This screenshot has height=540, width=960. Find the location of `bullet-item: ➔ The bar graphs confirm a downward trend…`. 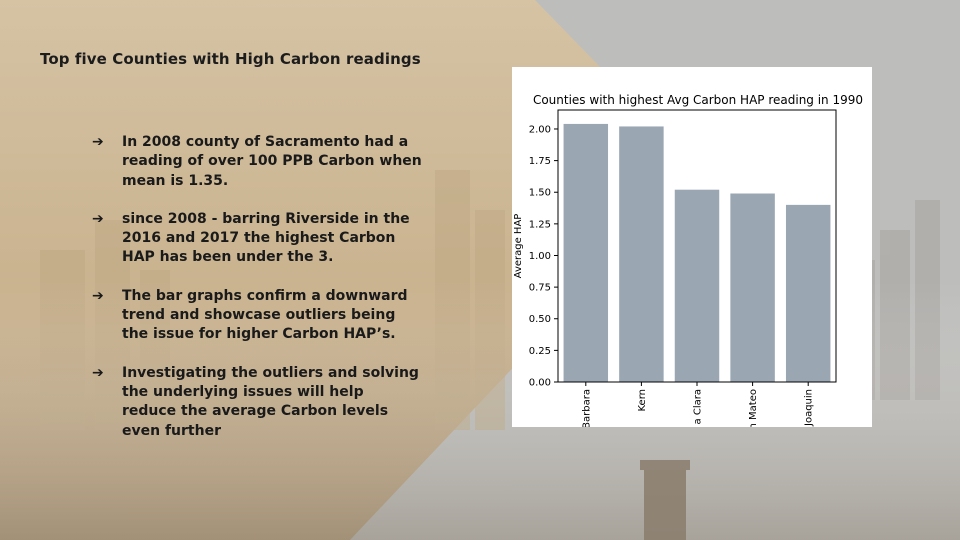

bullet-item: ➔ The bar graphs confirm a downward trend… is located at coordinates (257, 316).